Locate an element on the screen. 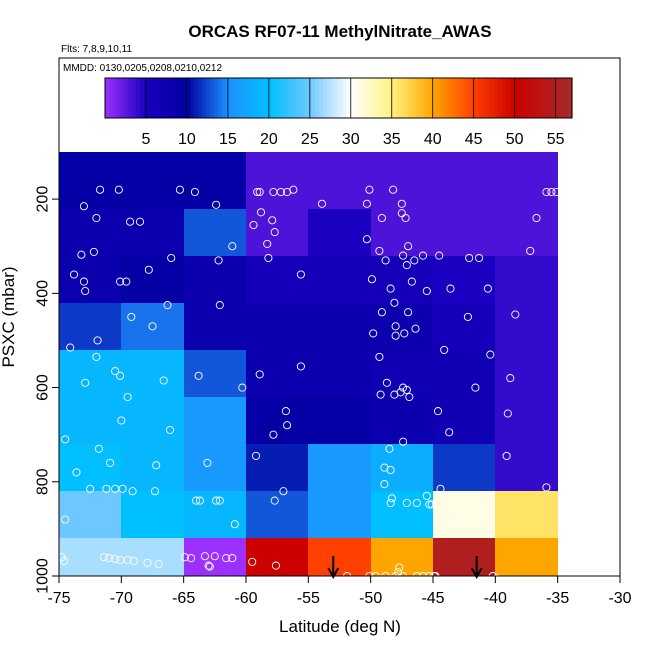  chart-title: ORCAS RF07-11 MethylNitrate_AWAS is located at coordinates (339, 31).